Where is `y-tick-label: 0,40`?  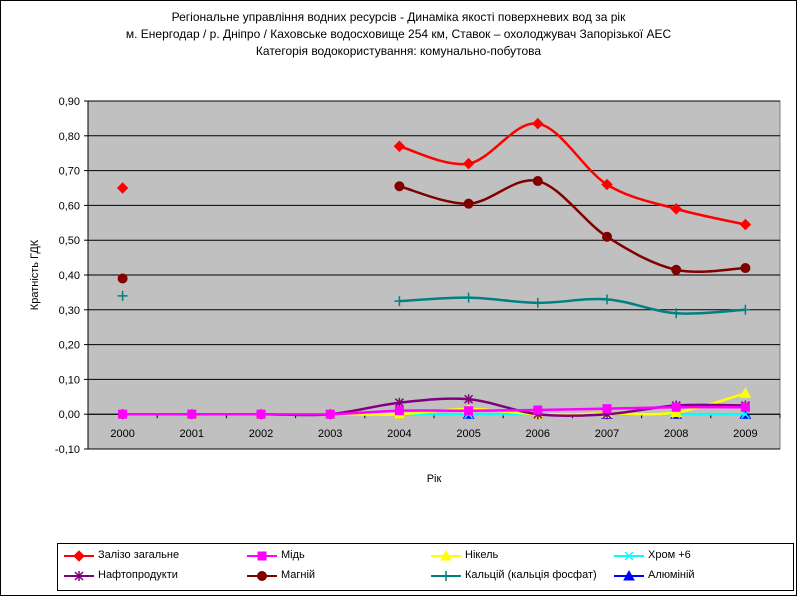 y-tick-label: 0,40 is located at coordinates (69, 276).